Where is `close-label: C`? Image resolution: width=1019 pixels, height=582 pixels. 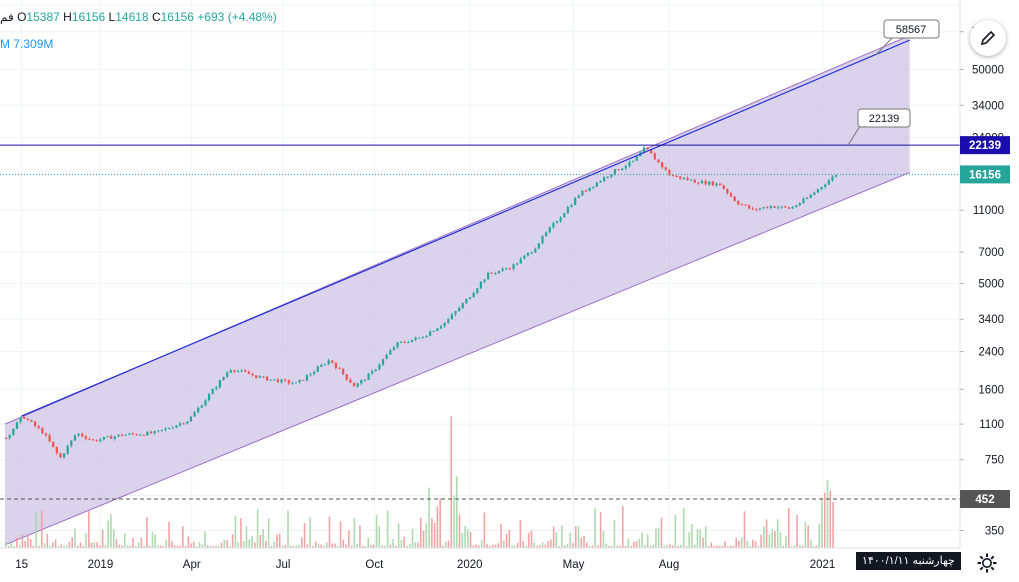
close-label: C is located at coordinates (156, 17).